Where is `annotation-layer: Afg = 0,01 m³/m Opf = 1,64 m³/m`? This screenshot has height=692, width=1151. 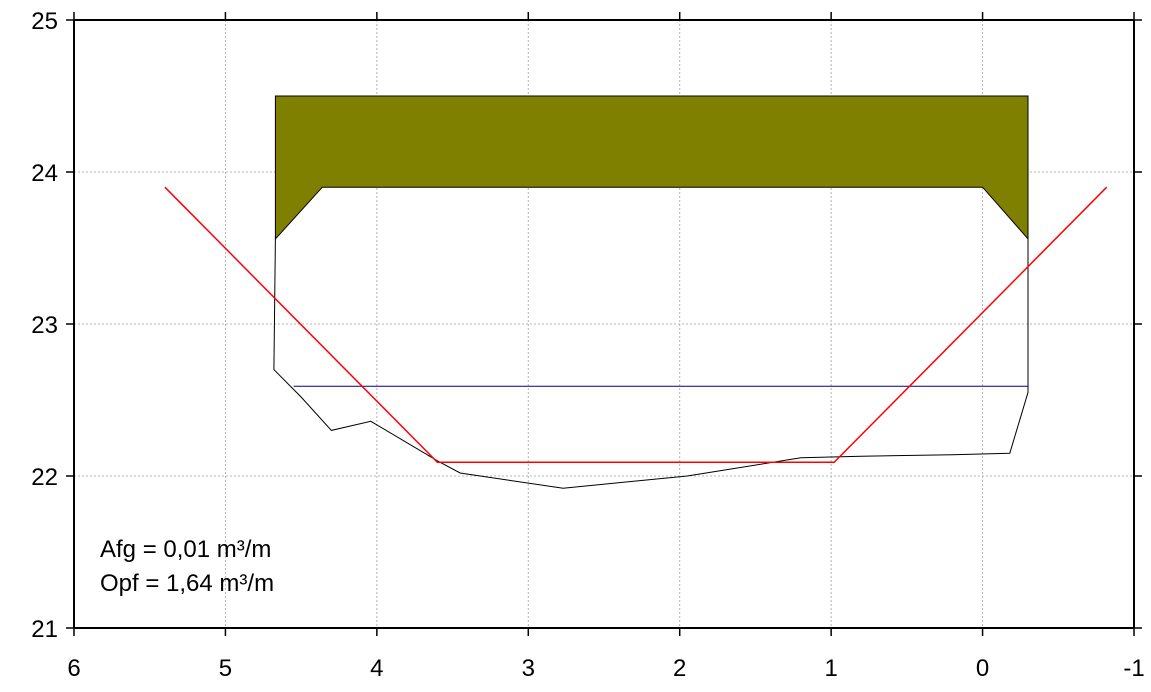 annotation-layer: Afg = 0,01 m³/m Opf = 1,64 m³/m is located at coordinates (187, 566).